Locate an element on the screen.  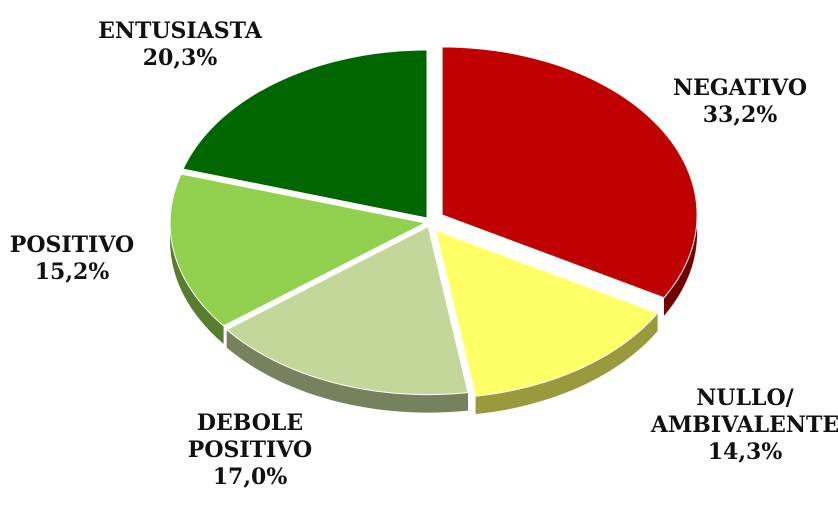
category-label: ENTUSIASTA is located at coordinates (180, 31).